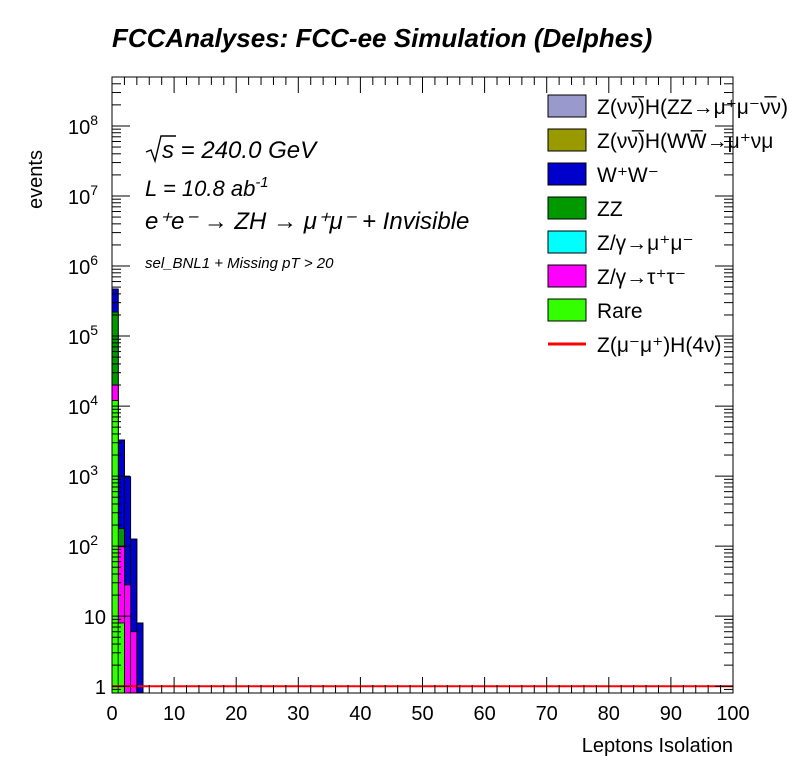 This screenshot has height=772, width=796. What do you see at coordinates (732, 714) in the screenshot?
I see `x-tick-label: 100` at bounding box center [732, 714].